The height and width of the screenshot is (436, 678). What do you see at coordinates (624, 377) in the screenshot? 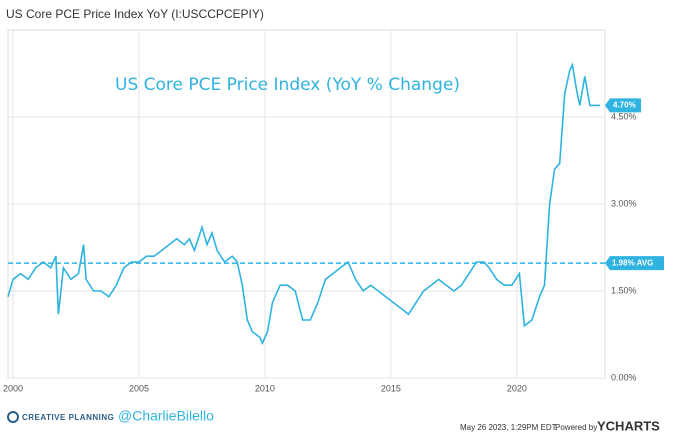
I see `y-tick-label: 0.00%` at bounding box center [624, 377].